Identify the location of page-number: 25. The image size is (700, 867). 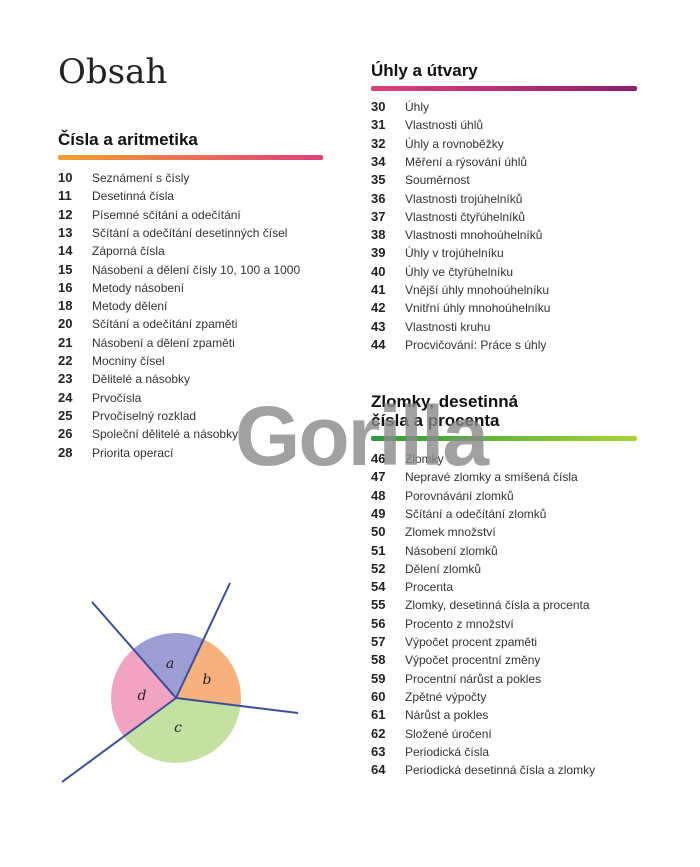
(65, 415).